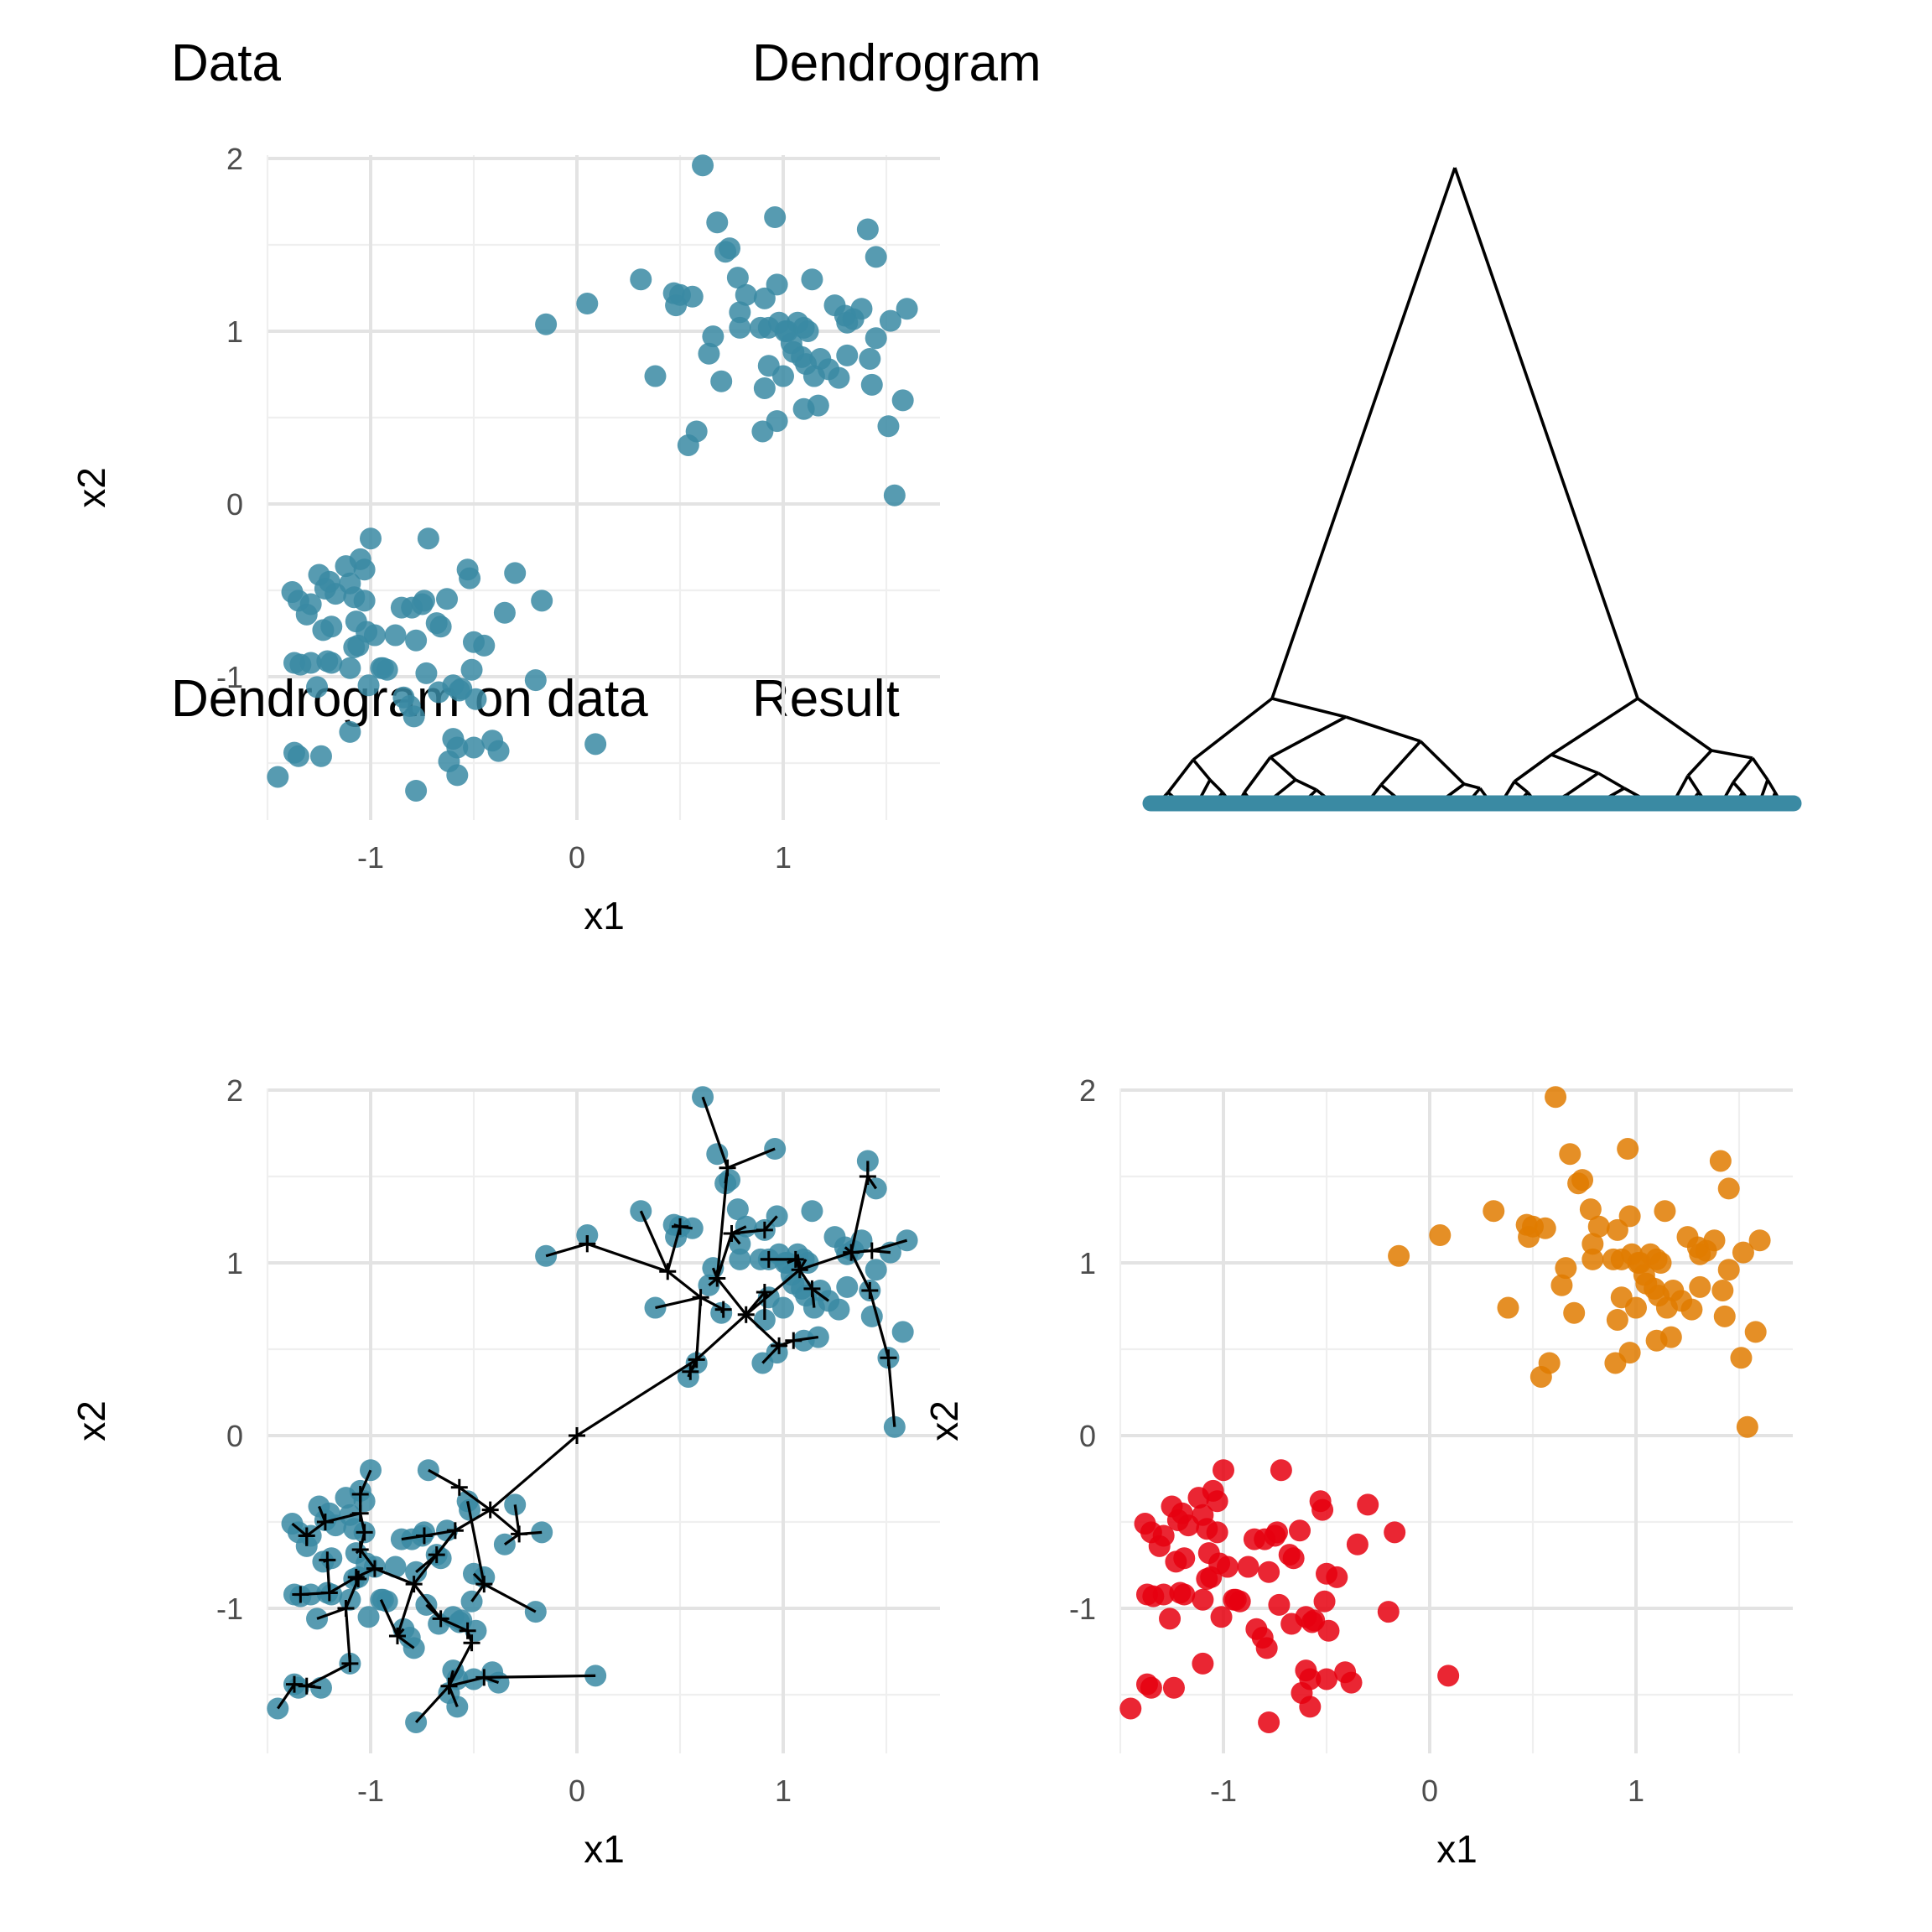  Describe the element at coordinates (226, 63) in the screenshot. I see `panel-title-data: Data` at that location.